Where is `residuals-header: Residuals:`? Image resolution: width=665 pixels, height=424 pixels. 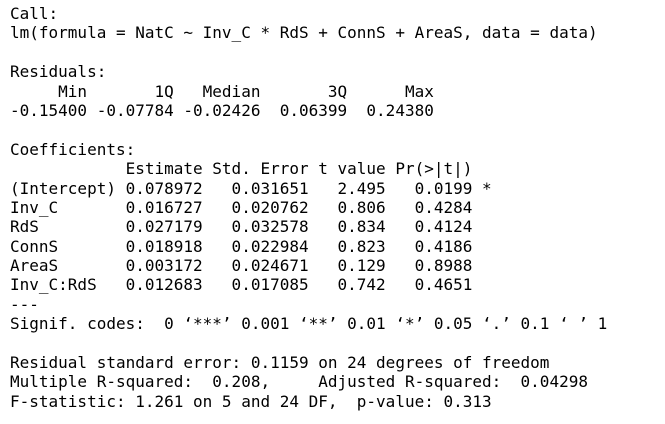 residuals-header: Residuals: is located at coordinates (58, 72).